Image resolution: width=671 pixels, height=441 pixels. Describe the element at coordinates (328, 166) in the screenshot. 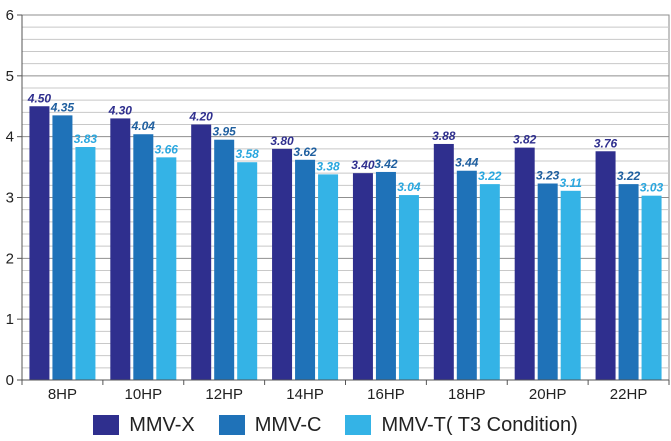

I see `data-label: 3.38` at that location.